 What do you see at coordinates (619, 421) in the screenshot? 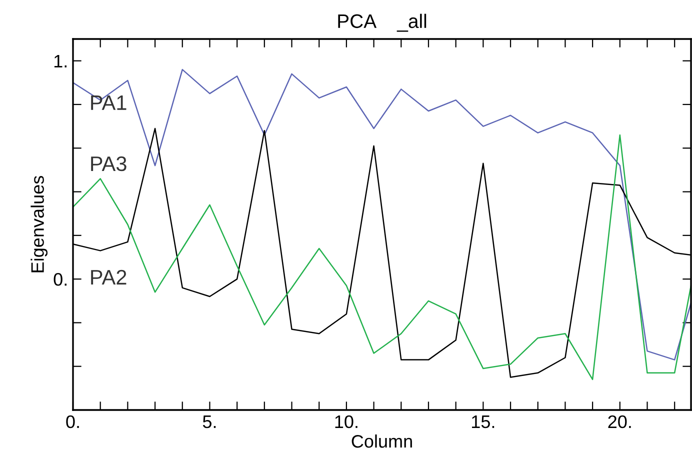
I see `x-tick-label: 20.` at bounding box center [619, 421].